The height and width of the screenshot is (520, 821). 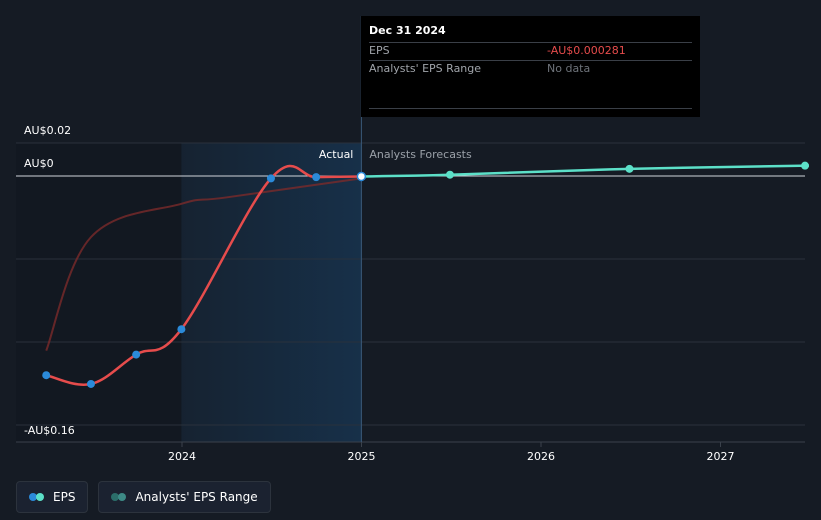 I want to click on legend-item-eps: EPS, so click(x=52, y=497).